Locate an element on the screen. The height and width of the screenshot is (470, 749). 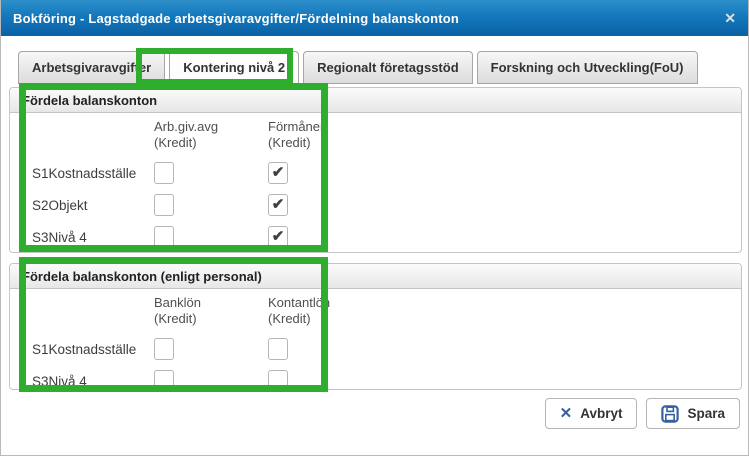
table-row: S1Kostnadsställe is located at coordinates (375, 349).